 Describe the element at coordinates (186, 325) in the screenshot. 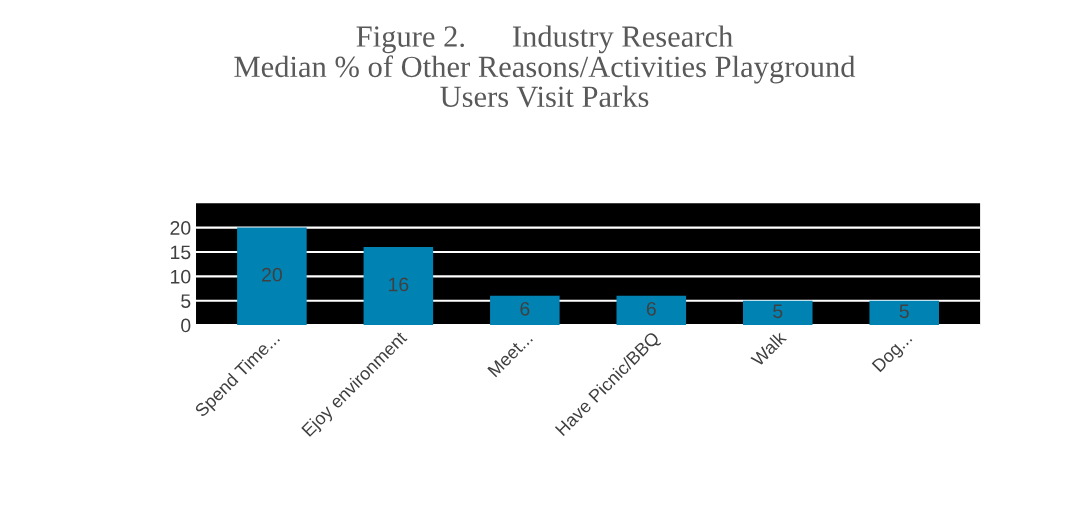

I see `y-tick-label: 0` at that location.